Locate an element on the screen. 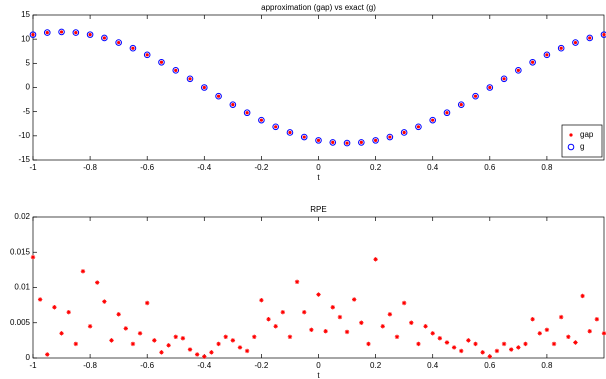 The height and width of the screenshot is (379, 606). y-tick-label: 0.01 is located at coordinates (22, 287).